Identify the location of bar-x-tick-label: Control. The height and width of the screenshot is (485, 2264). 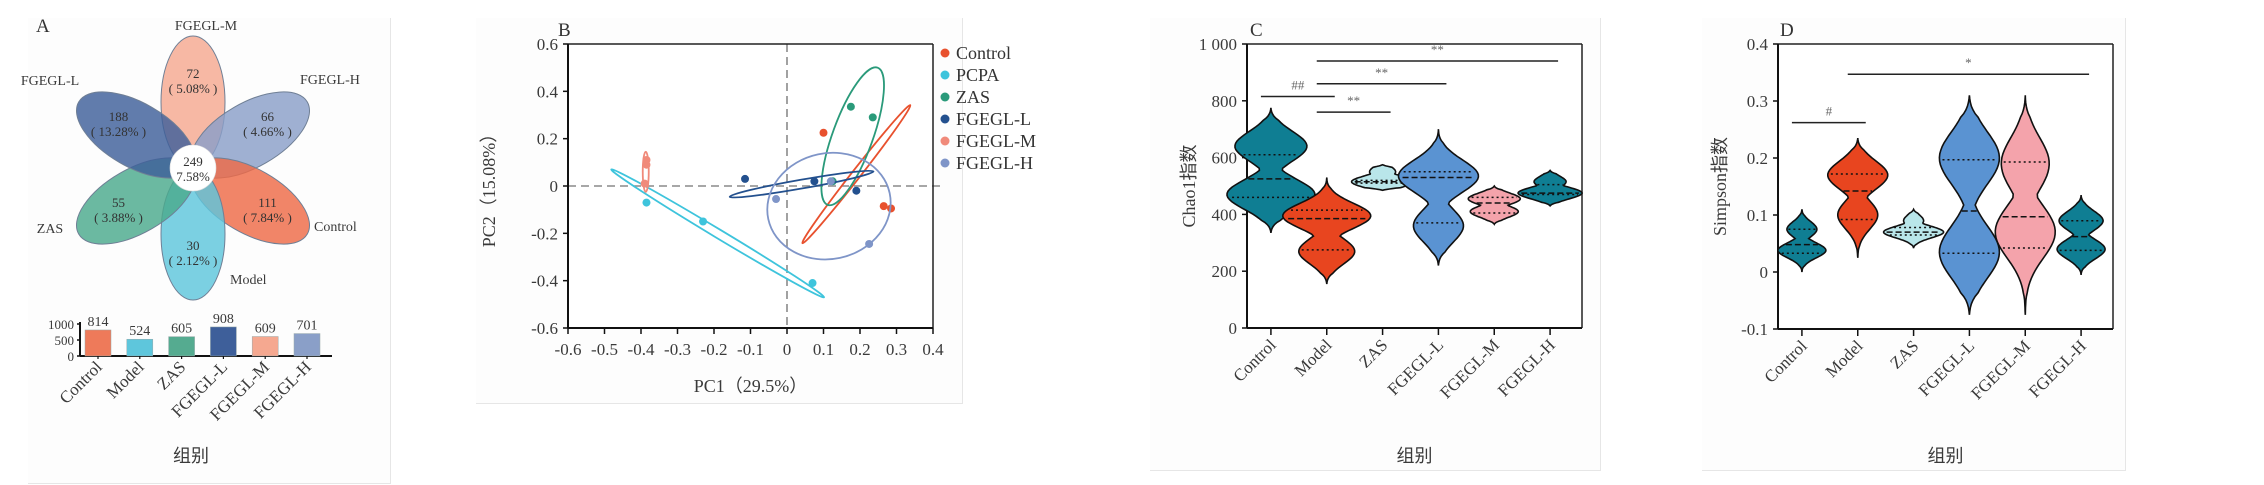
(81, 382).